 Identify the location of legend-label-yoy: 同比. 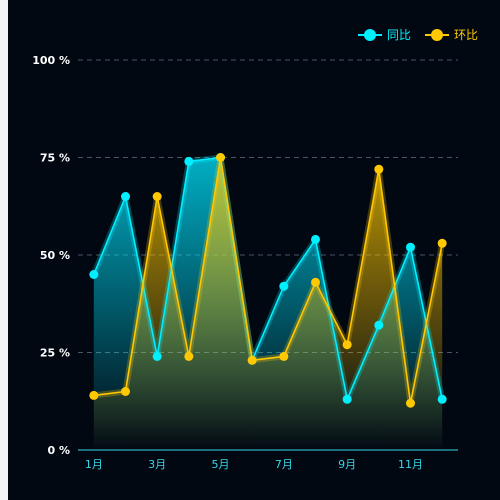
(398, 35).